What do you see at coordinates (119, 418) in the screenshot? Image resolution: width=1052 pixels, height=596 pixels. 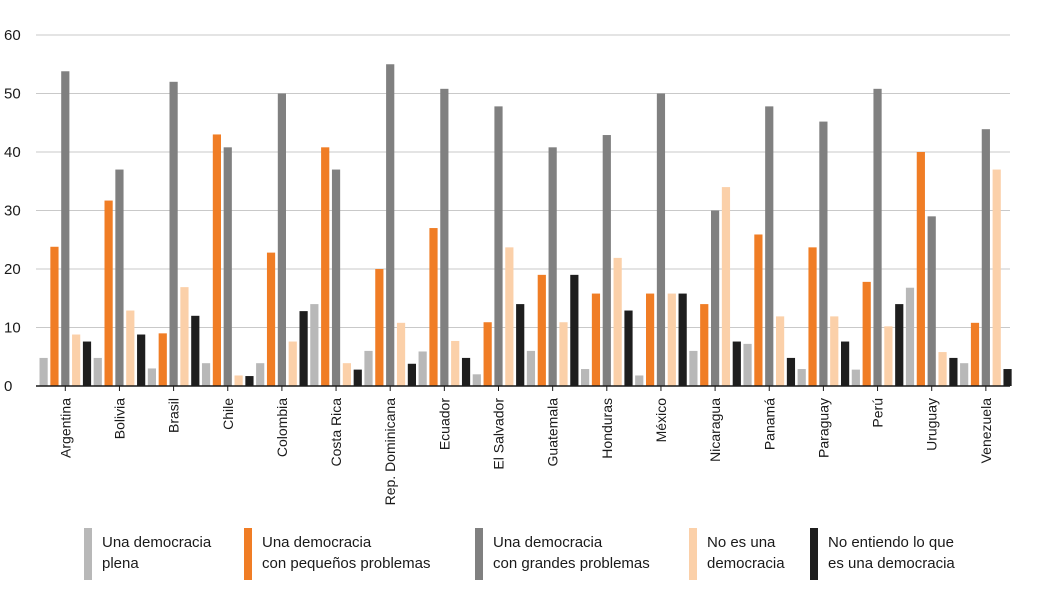 I see `x-tick-label: Bolivia` at bounding box center [119, 418].